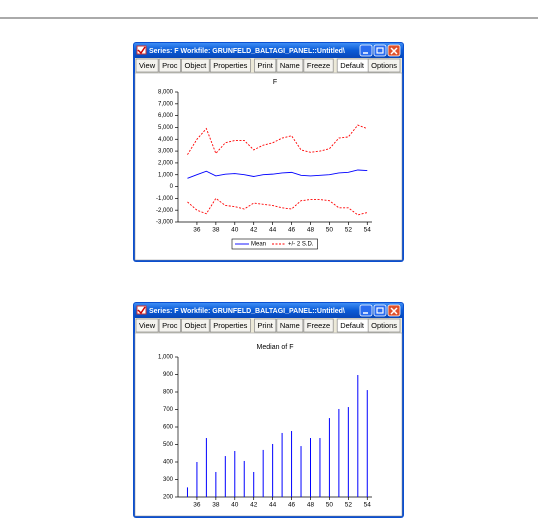 This screenshot has width=538, height=519. Describe the element at coordinates (168, 410) in the screenshot. I see `y-tick-label: 700` at that location.